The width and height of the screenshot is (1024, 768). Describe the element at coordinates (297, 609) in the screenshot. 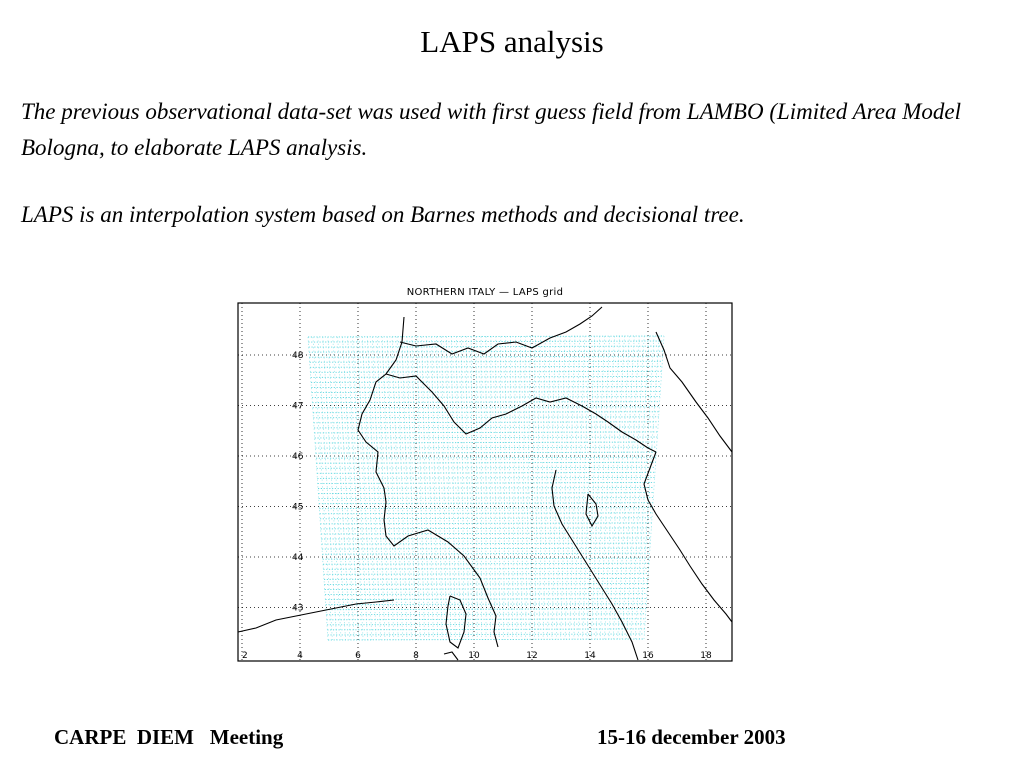

I see `lat-tick-label: 43` at that location.